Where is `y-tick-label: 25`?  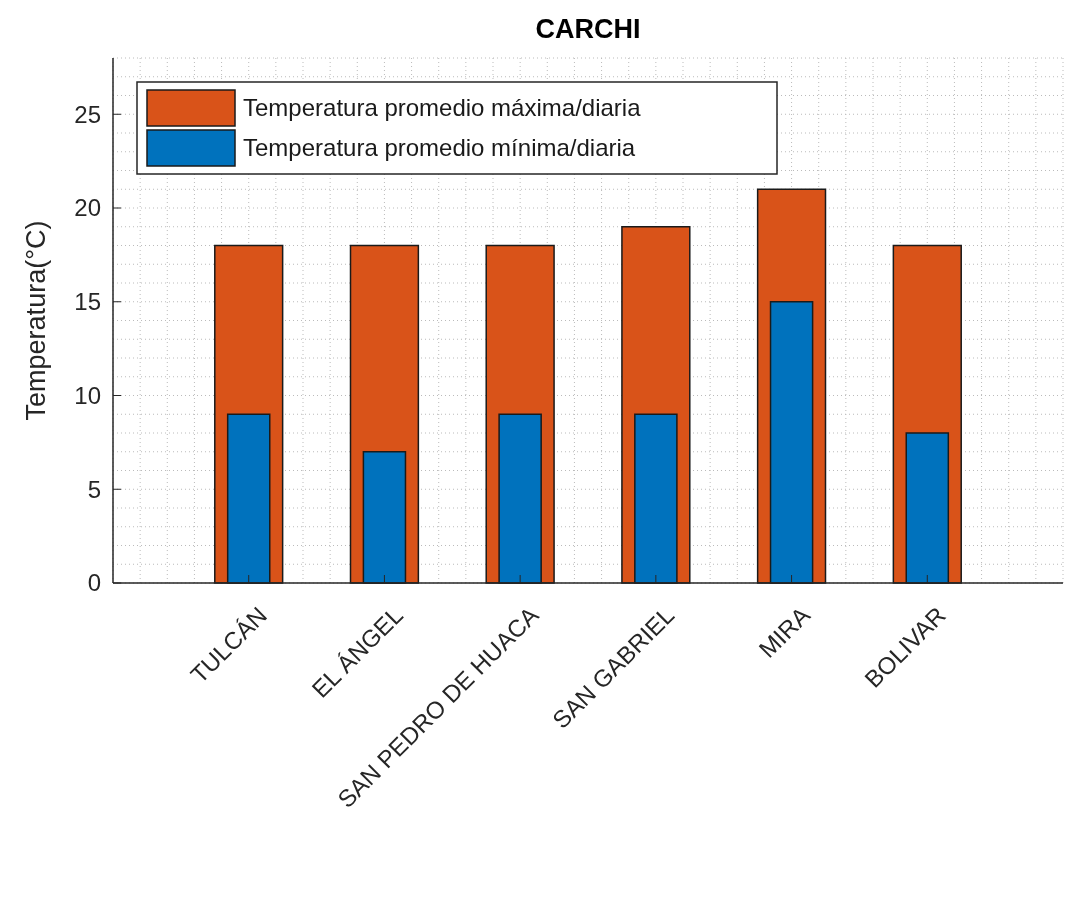
y-tick-label: 25 is located at coordinates (87, 114).